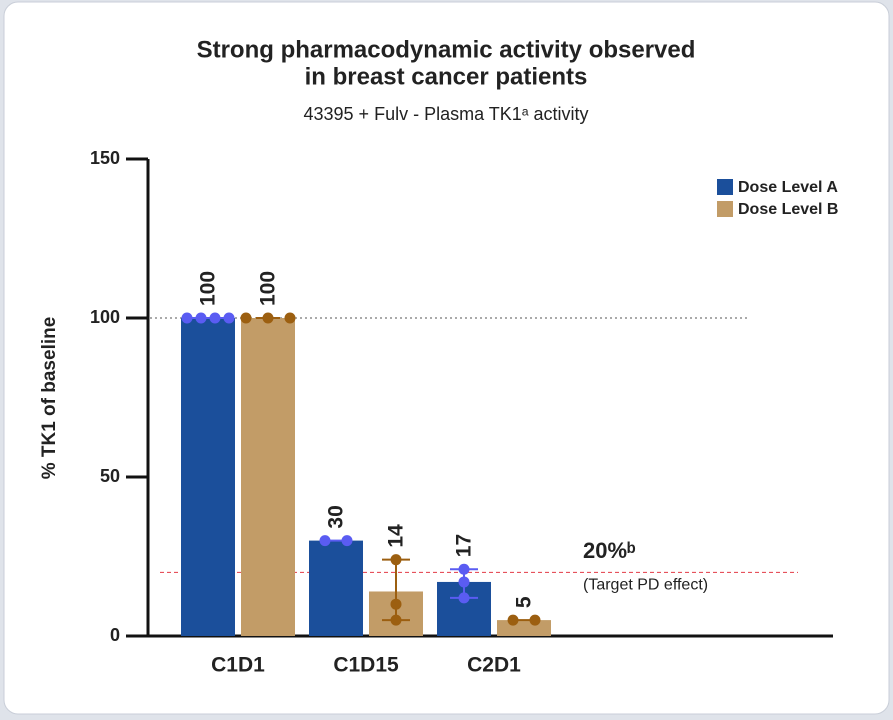  What do you see at coordinates (115, 635) in the screenshot?
I see `y-tick-label: 0` at bounding box center [115, 635].